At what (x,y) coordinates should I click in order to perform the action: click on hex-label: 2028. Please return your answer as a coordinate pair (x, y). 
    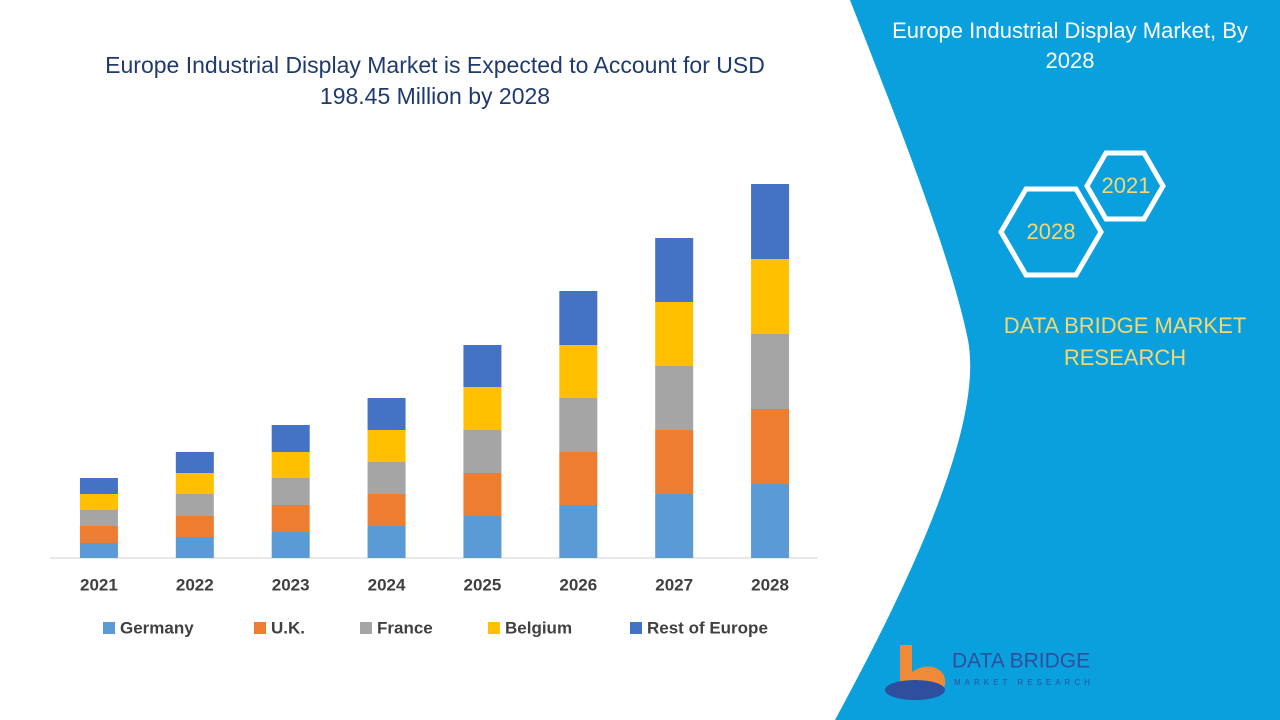
    Looking at the image, I should click on (1051, 231).